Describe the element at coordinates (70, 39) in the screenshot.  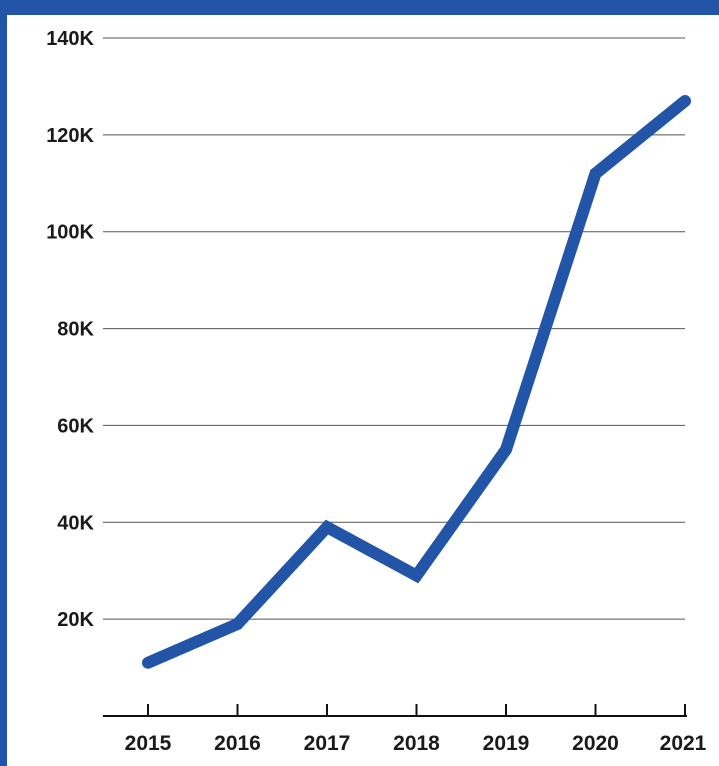
I see `y-tick-label-140k: 140K` at that location.